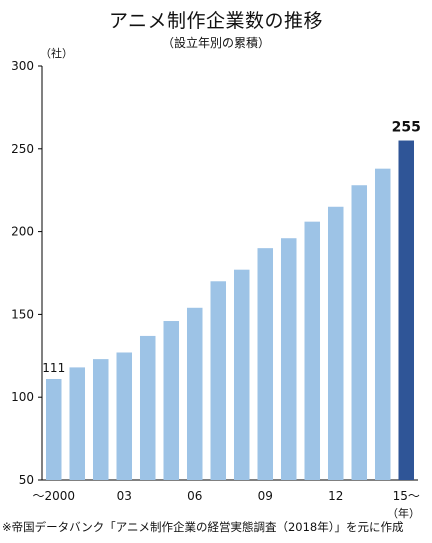  I want to click on bar-〜2000, so click(53, 429).